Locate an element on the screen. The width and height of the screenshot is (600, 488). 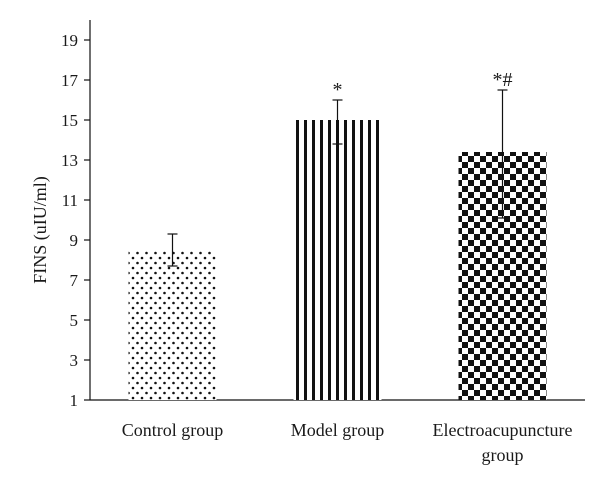
y-tick-label: 17 is located at coordinates (70, 80).